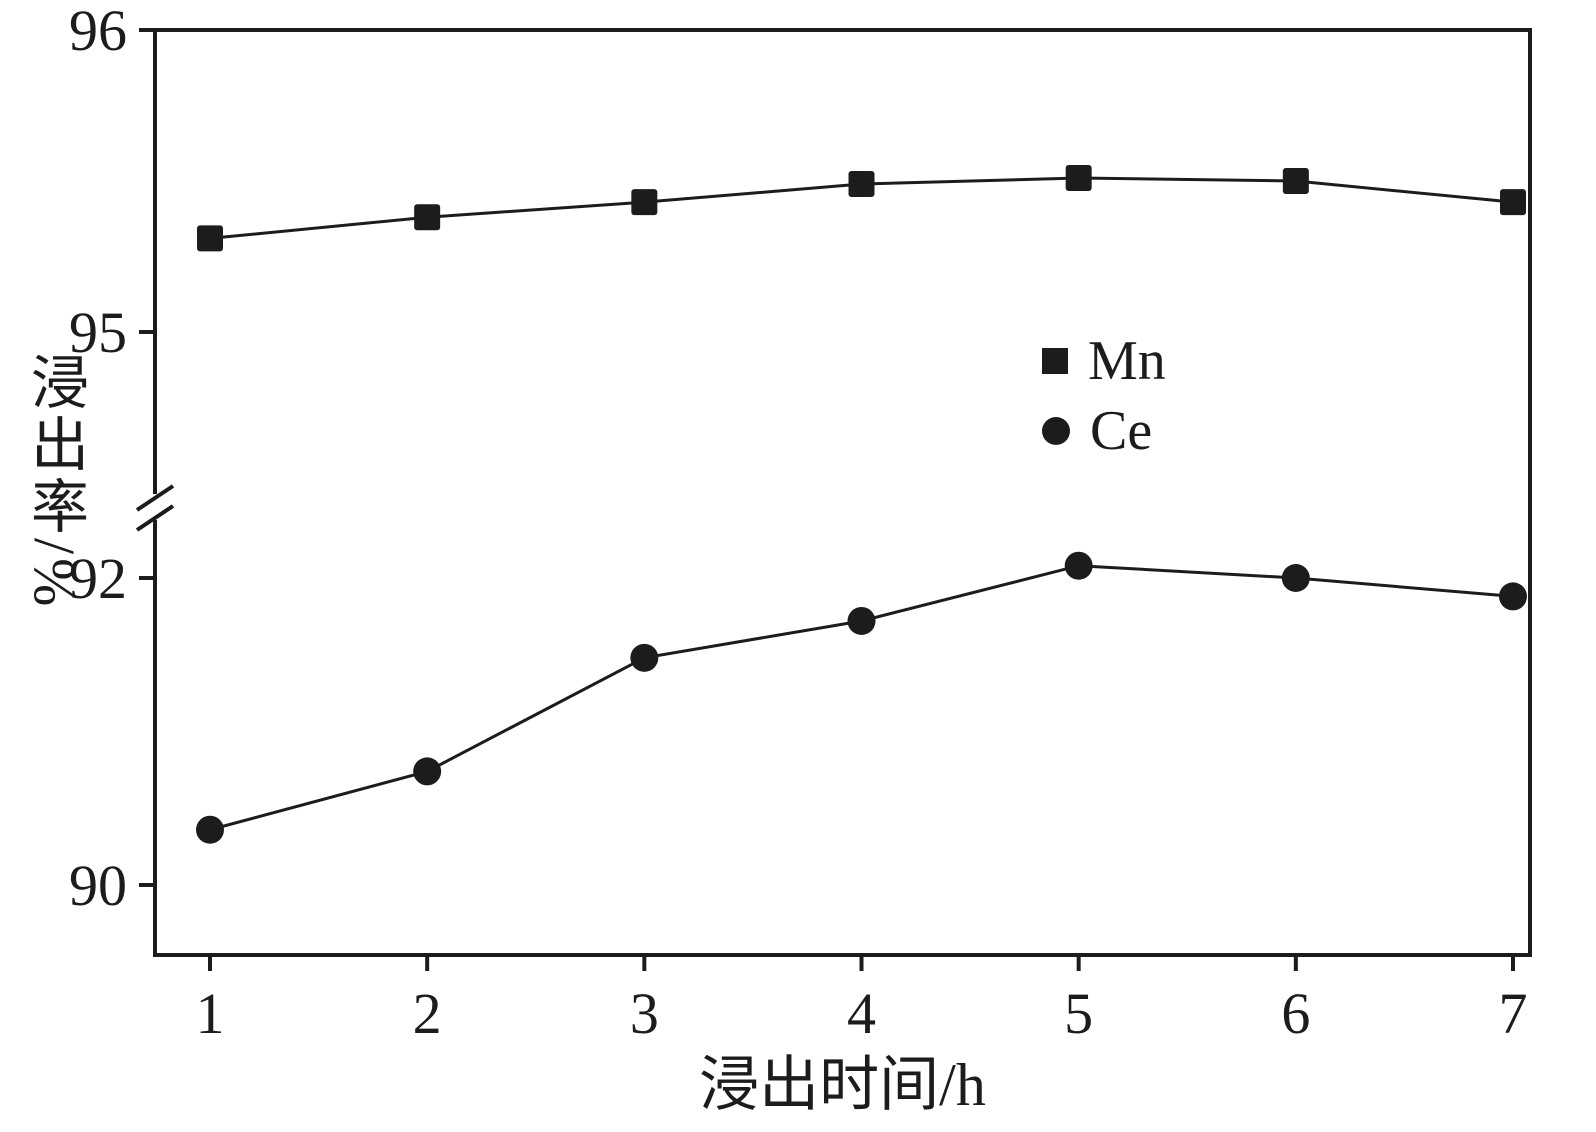 Image resolution: width=1596 pixels, height=1132 pixels. I want to click on x-tick-label: 3, so click(644, 1013).